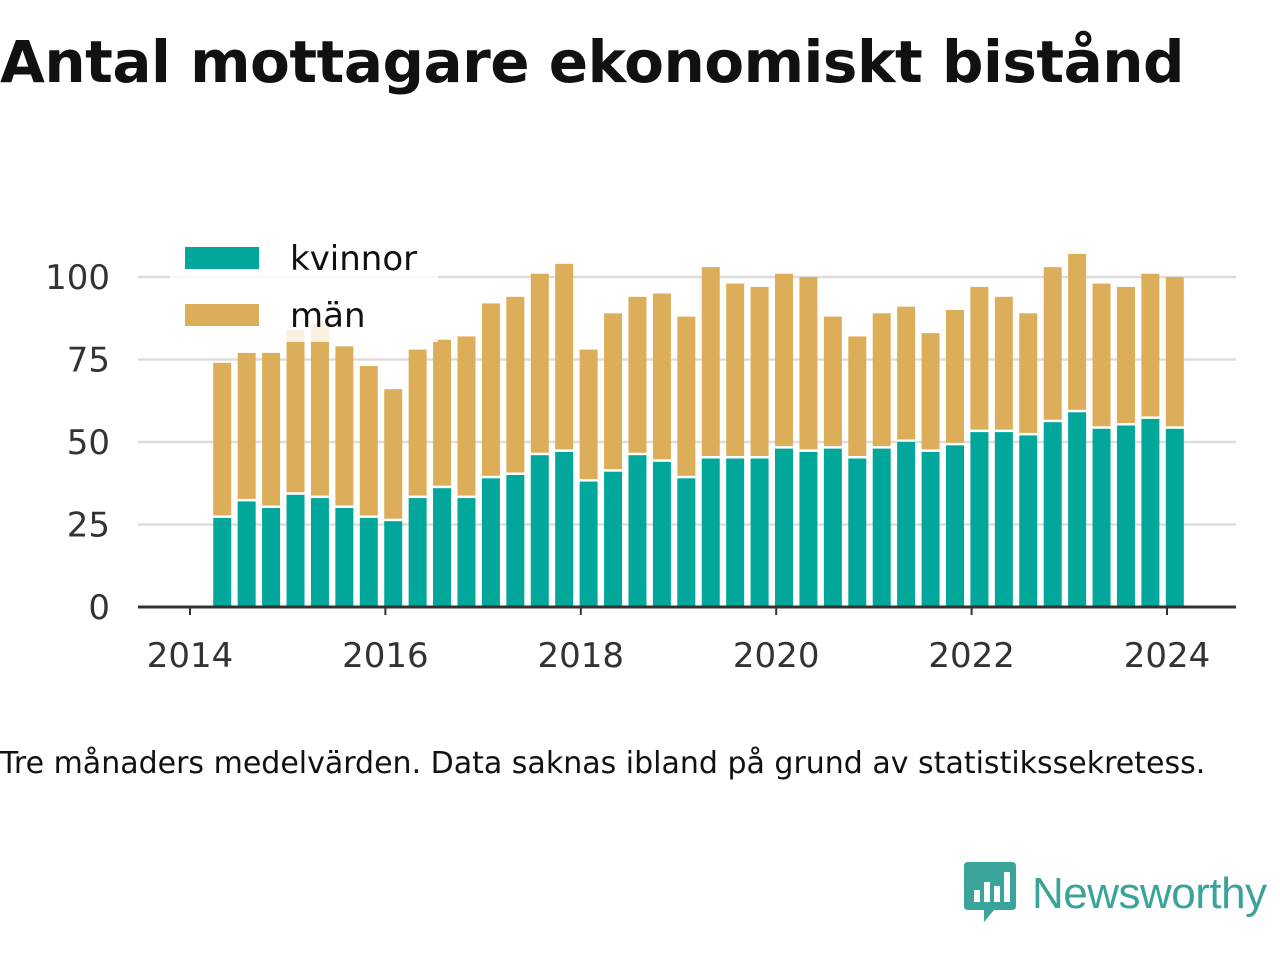 The width and height of the screenshot is (1280, 960). What do you see at coordinates (385, 656) in the screenshot?
I see `x-tick-label: 2016` at bounding box center [385, 656].